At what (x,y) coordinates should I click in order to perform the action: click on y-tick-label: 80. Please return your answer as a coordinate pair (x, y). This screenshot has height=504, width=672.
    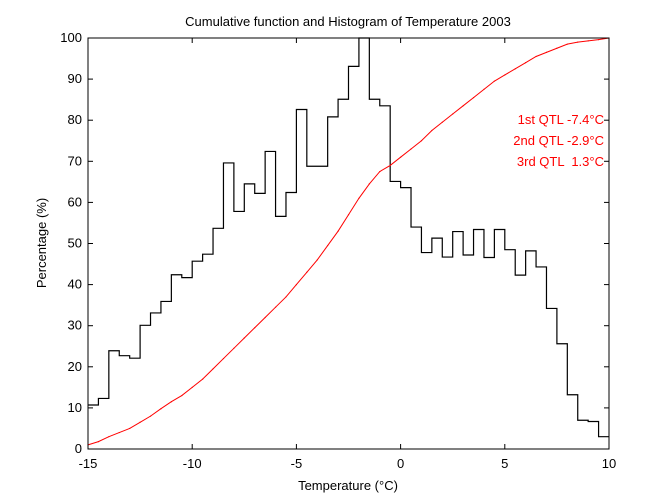
    Looking at the image, I should click on (75, 119).